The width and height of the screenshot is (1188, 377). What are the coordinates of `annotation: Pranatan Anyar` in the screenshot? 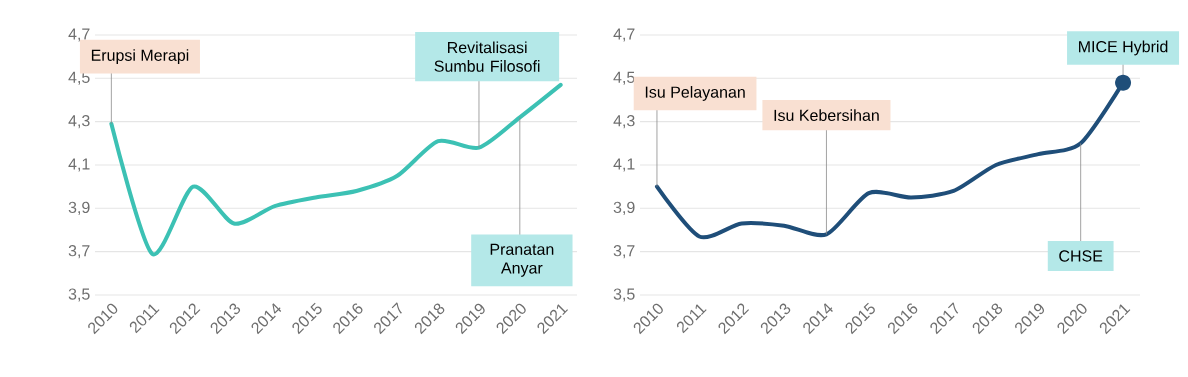 It's located at (522, 260).